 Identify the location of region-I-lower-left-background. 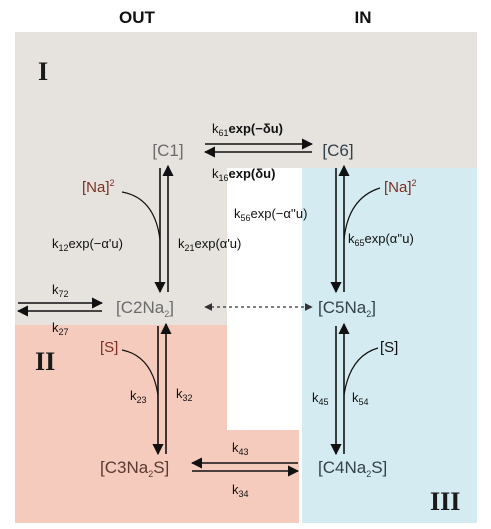
(121, 246).